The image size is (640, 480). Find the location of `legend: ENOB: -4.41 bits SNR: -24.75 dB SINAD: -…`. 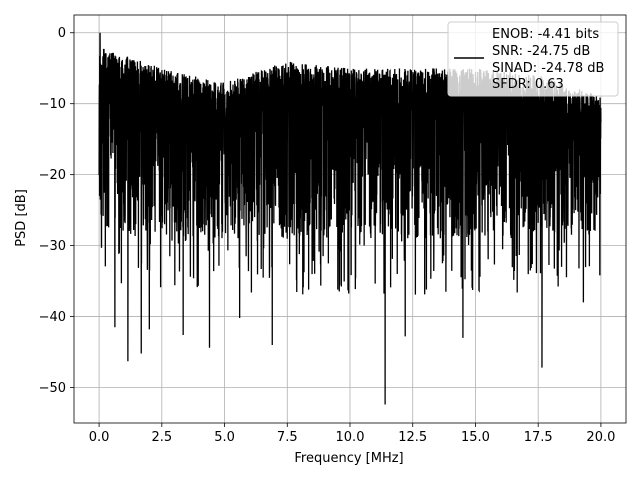

legend: ENOB: -4.41 bits SNR: -24.75 dB SINAD: -… is located at coordinates (533, 59).